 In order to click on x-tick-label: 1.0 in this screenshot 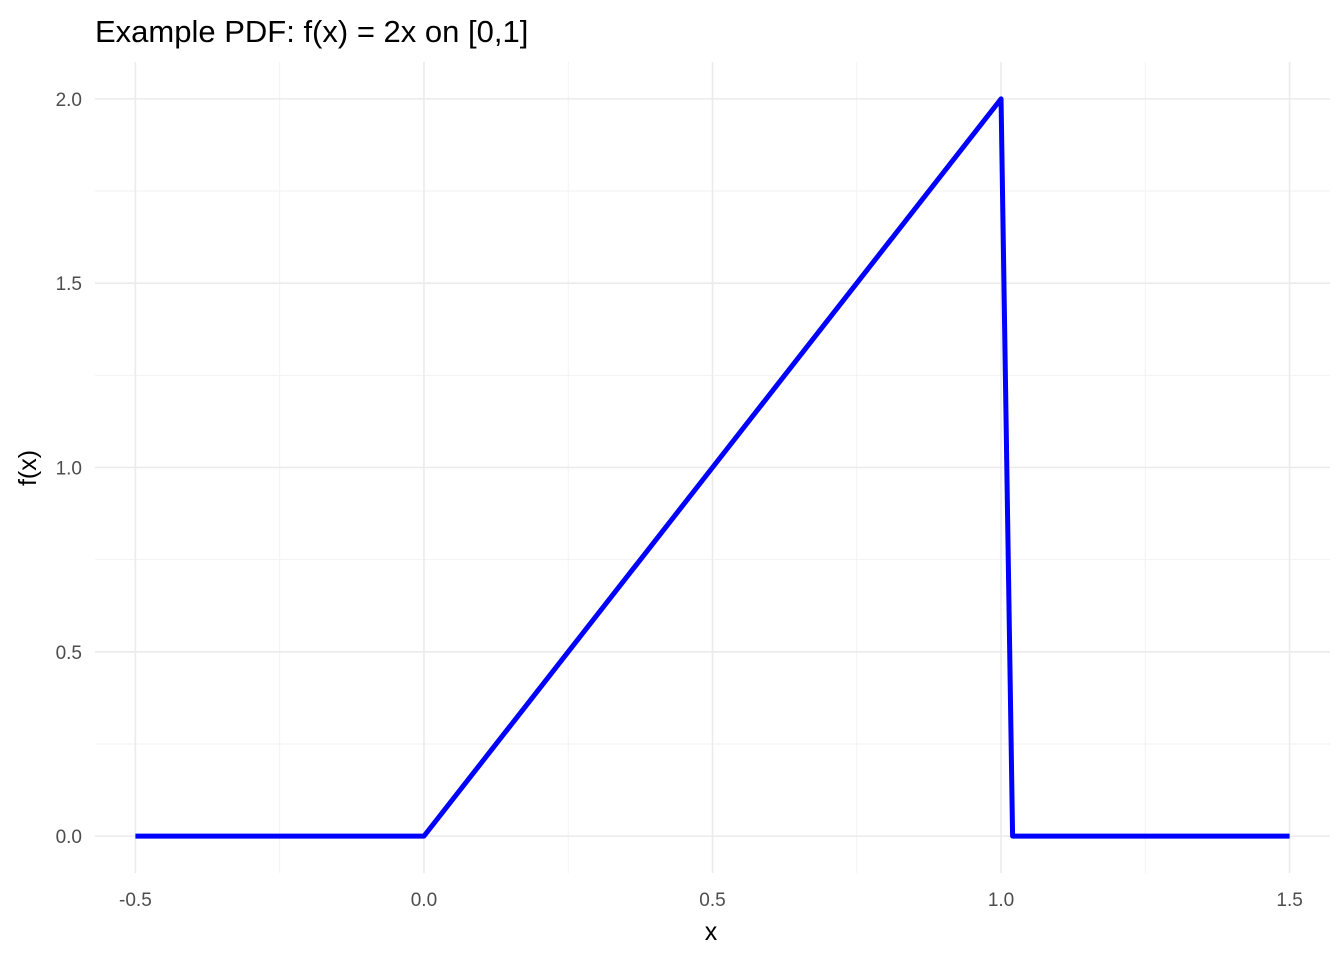, I will do `click(1001, 900)`.